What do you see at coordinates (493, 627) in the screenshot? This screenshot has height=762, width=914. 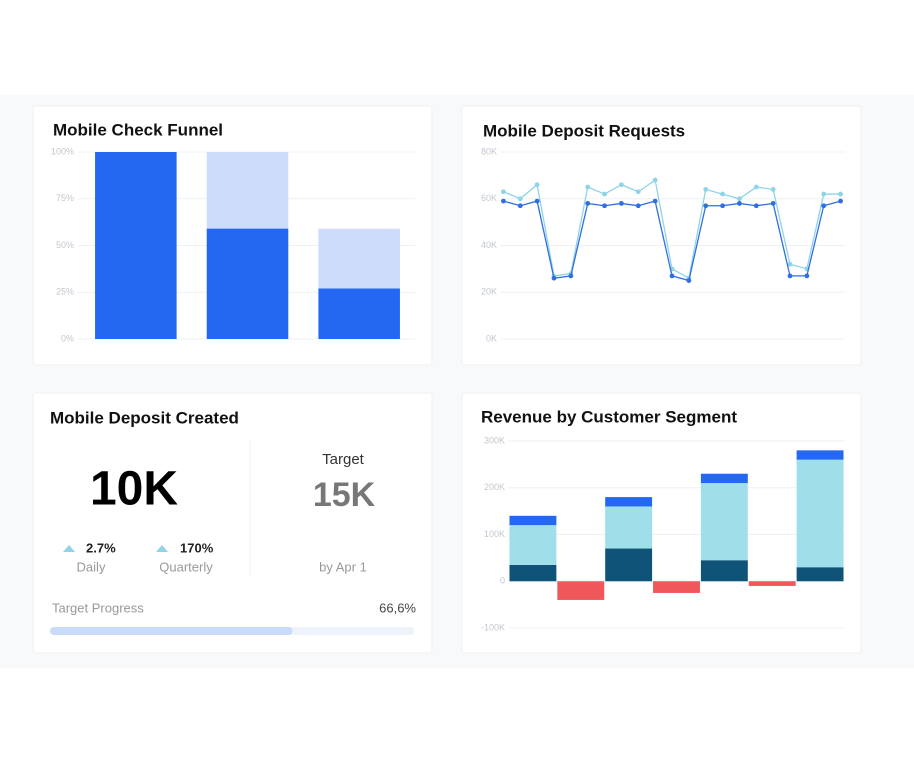 I see `y-tick-label: -100K` at bounding box center [493, 627].